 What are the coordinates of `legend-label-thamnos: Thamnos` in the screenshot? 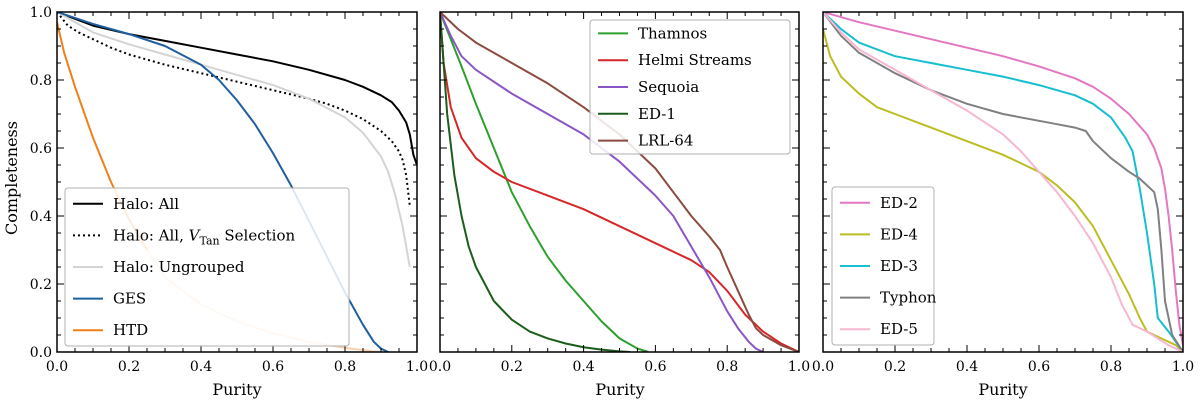 It's located at (672, 33).